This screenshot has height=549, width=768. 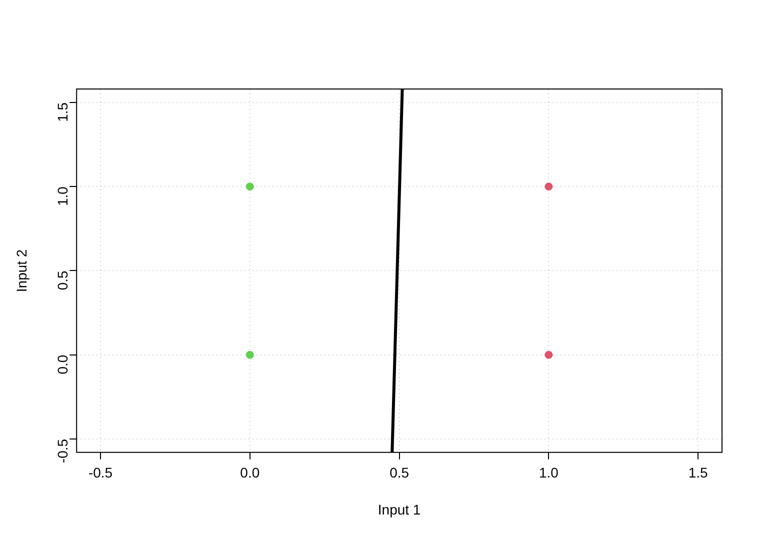 What do you see at coordinates (62, 112) in the screenshot?
I see `y-tick-label: 1.5` at bounding box center [62, 112].